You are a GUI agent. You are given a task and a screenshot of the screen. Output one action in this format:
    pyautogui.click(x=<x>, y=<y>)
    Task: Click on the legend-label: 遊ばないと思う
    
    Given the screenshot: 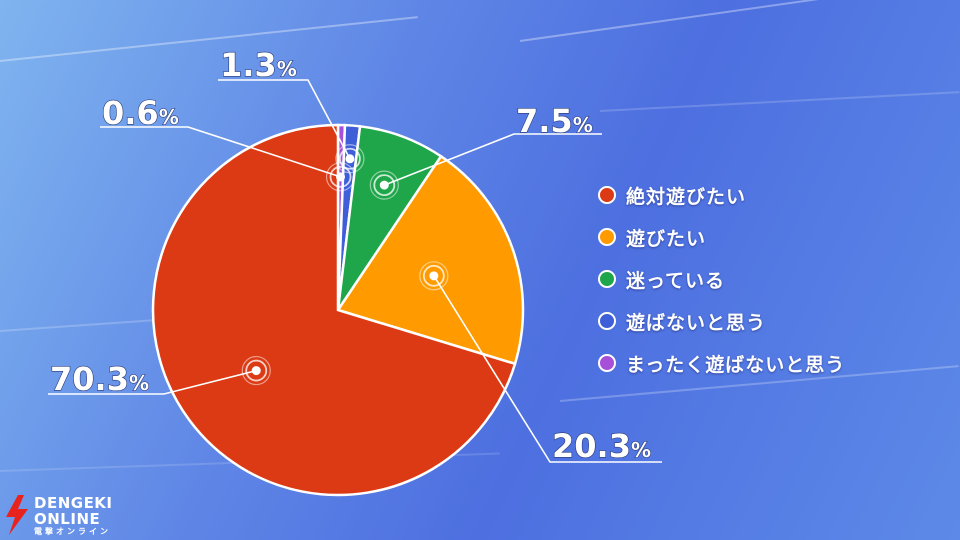 What is the action you would take?
    pyautogui.click(x=696, y=322)
    